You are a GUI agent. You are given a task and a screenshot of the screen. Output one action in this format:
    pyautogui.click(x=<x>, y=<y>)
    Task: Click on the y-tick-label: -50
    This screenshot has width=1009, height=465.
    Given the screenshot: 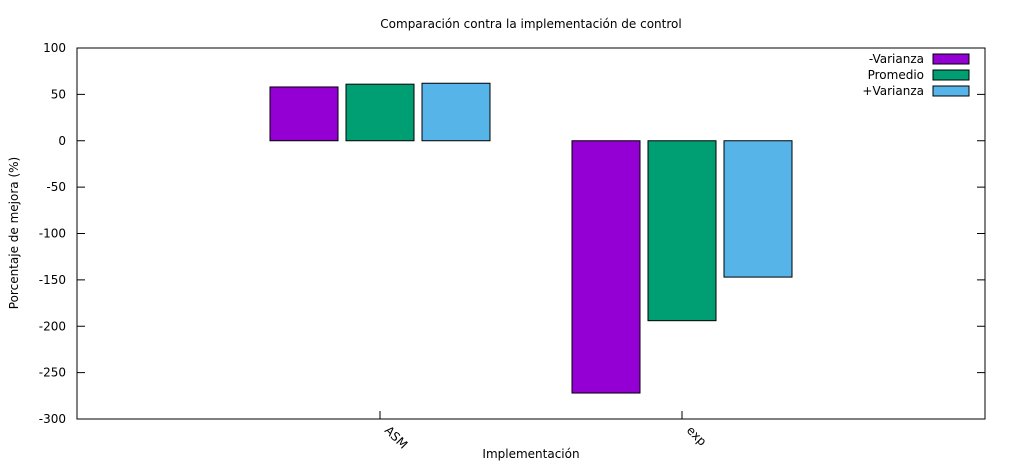 What is the action you would take?
    pyautogui.click(x=56, y=187)
    